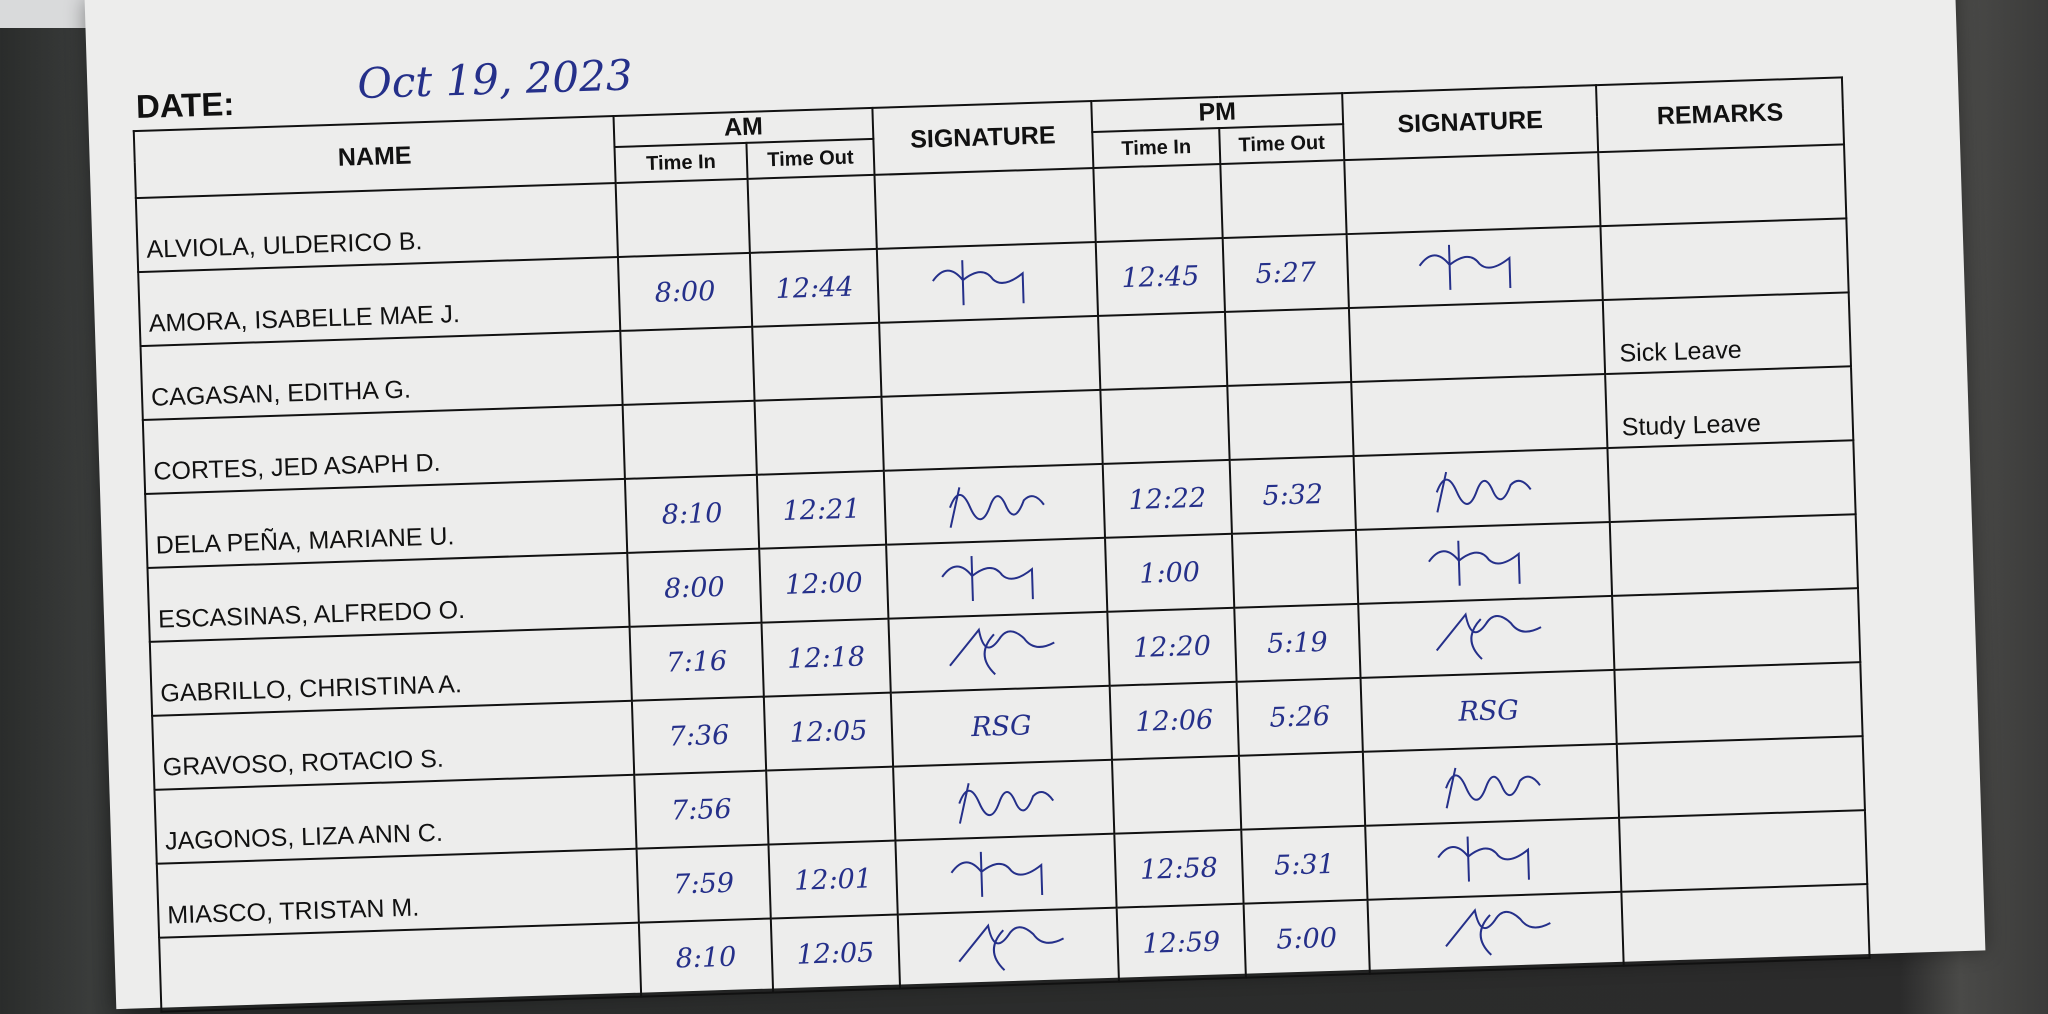 The height and width of the screenshot is (1014, 2048). Describe the element at coordinates (1304, 864) in the screenshot. I see `pm-time-out: 5:31` at that location.